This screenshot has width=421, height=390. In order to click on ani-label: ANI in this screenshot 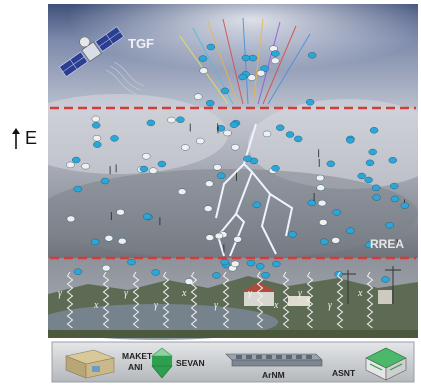, I will do `click(135, 367)`.